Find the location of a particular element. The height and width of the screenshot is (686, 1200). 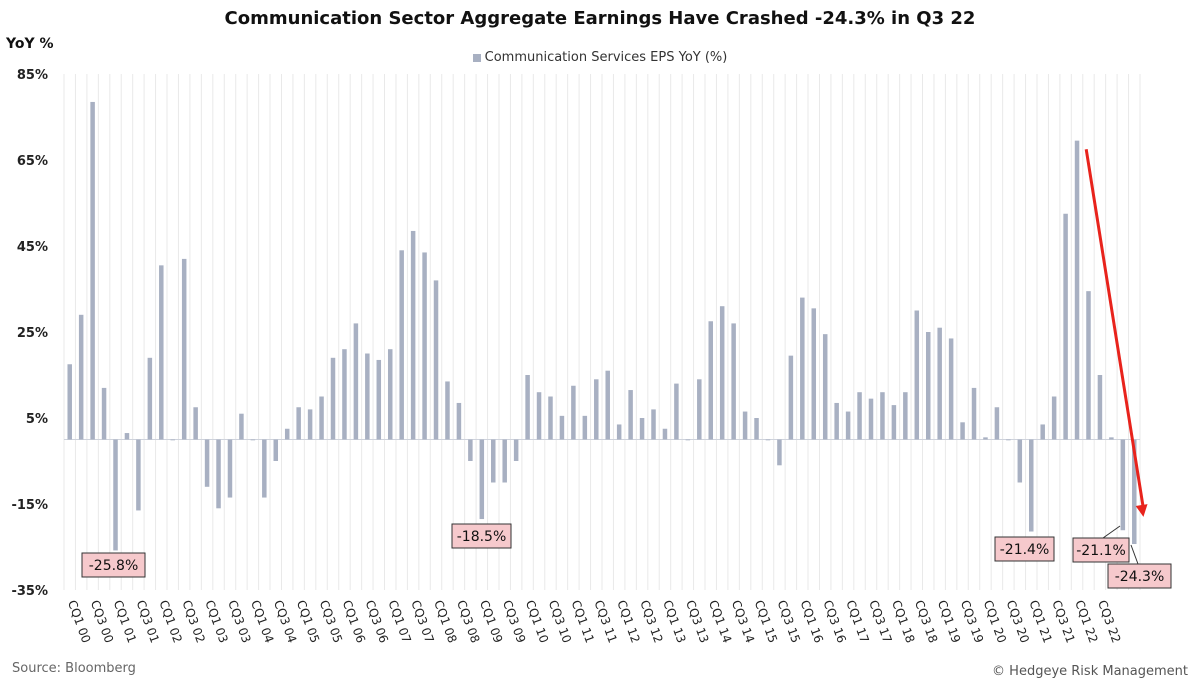

trend-arrow-group is located at coordinates (1116, 333).